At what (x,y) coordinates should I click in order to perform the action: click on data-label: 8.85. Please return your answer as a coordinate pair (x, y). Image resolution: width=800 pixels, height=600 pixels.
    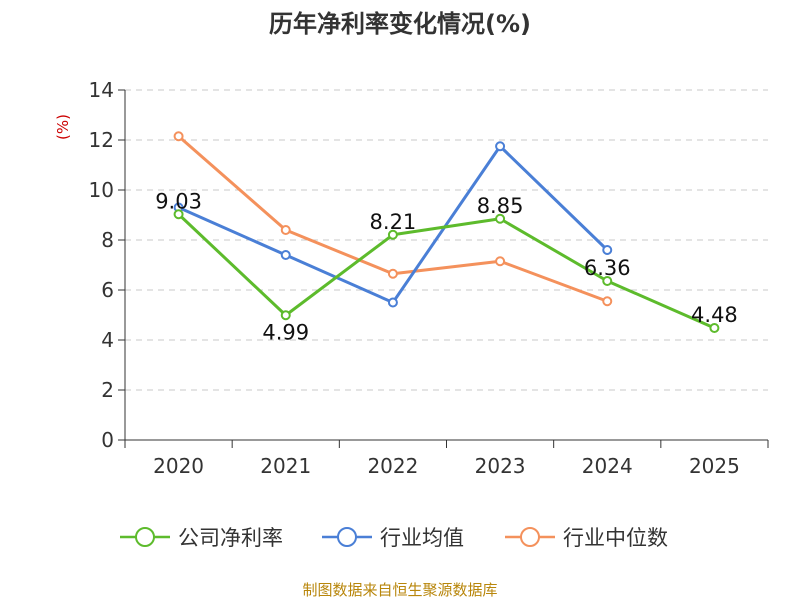
    Looking at the image, I should click on (500, 206).